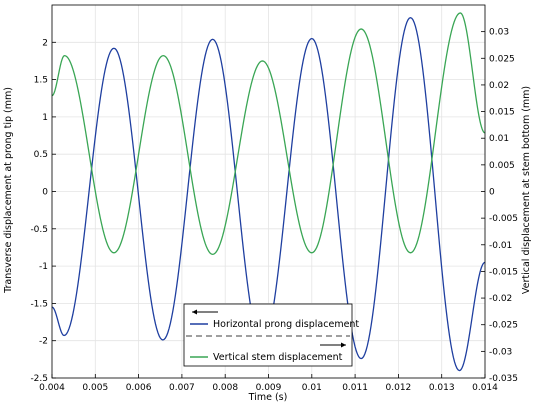 The width and height of the screenshot is (540, 405). Describe the element at coordinates (225, 388) in the screenshot. I see `x-tick-label: 0.008` at that location.